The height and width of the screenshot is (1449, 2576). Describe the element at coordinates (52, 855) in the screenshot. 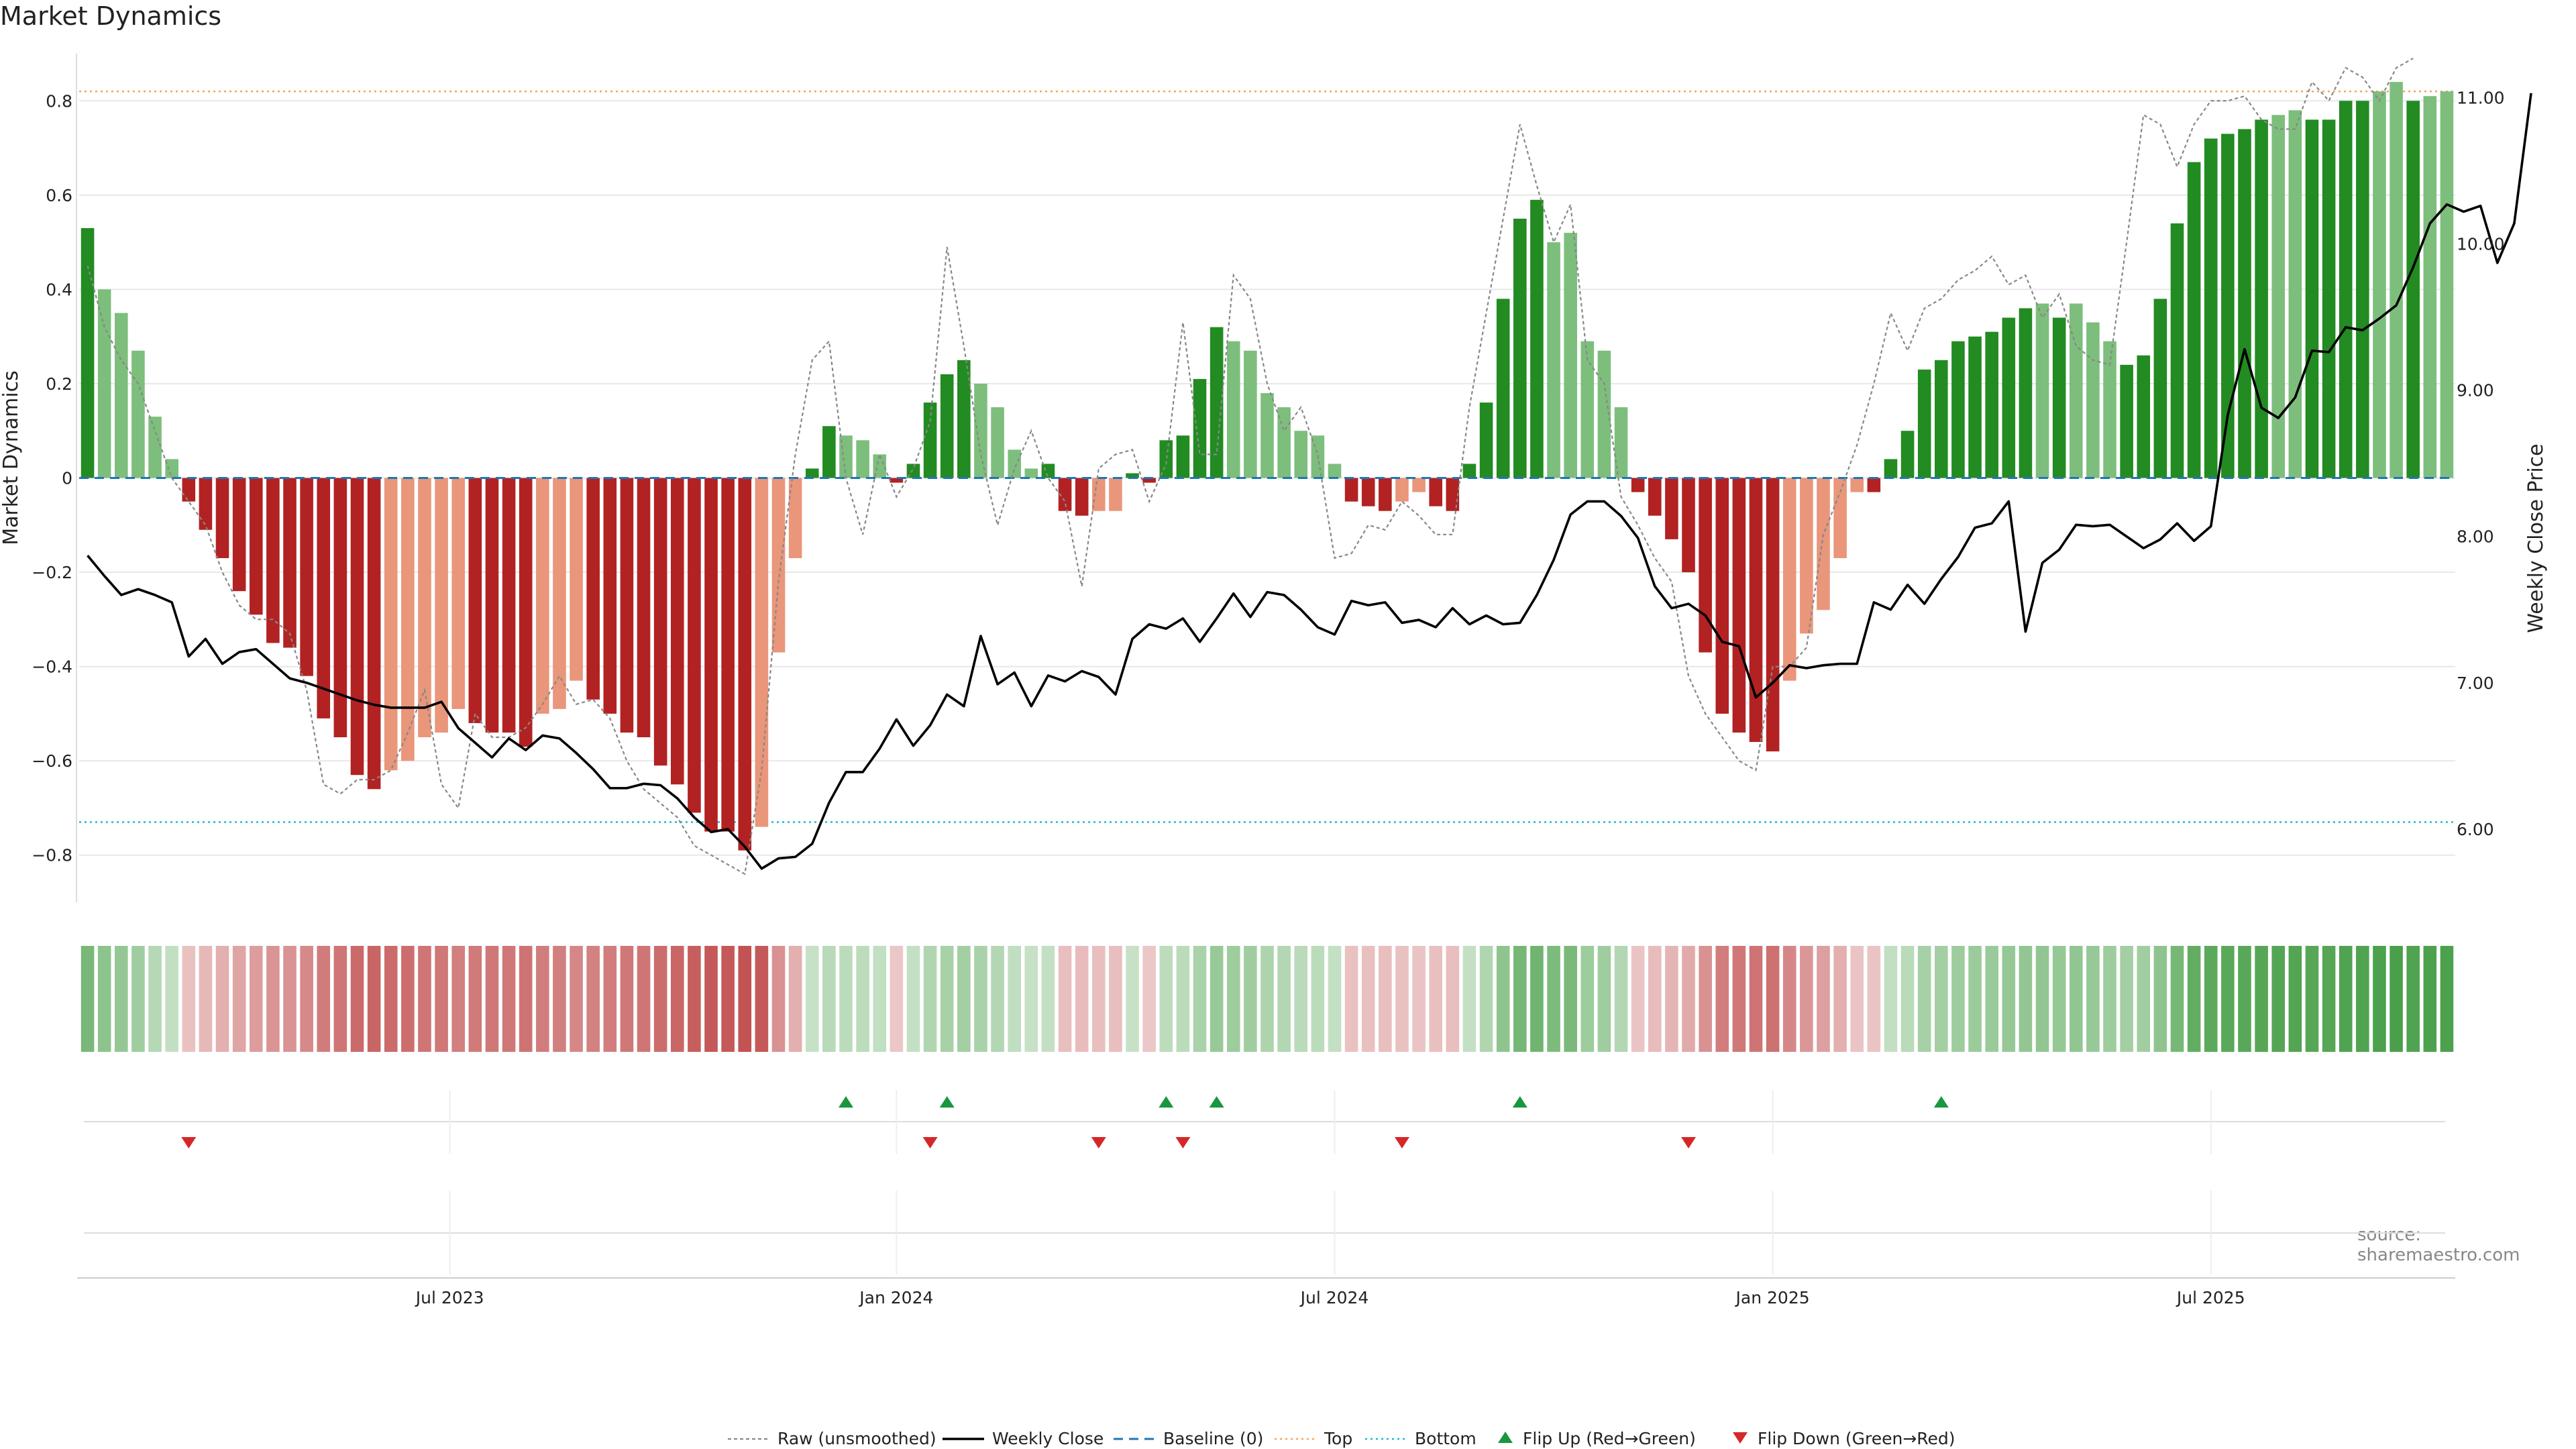

I see `y-left-tick-label: −0.8` at that location.